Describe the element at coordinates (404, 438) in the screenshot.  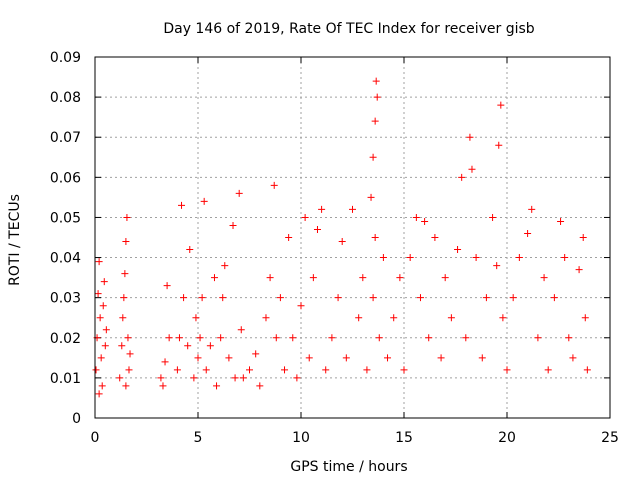
I see `x-tick-label: 15` at that location.